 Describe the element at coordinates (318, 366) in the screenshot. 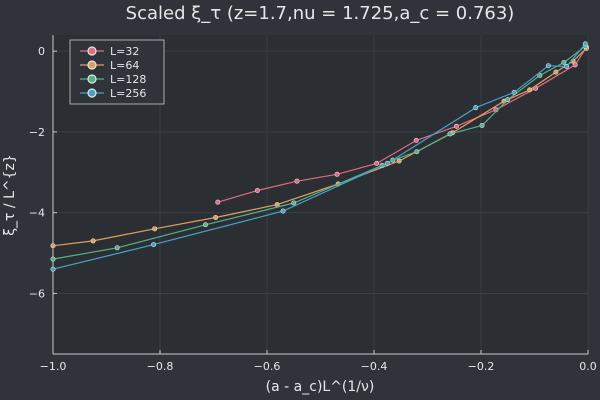

I see `x-tick-labels: −1.0 −0.8 −0.6 −0.4 −0.2 0.0` at that location.